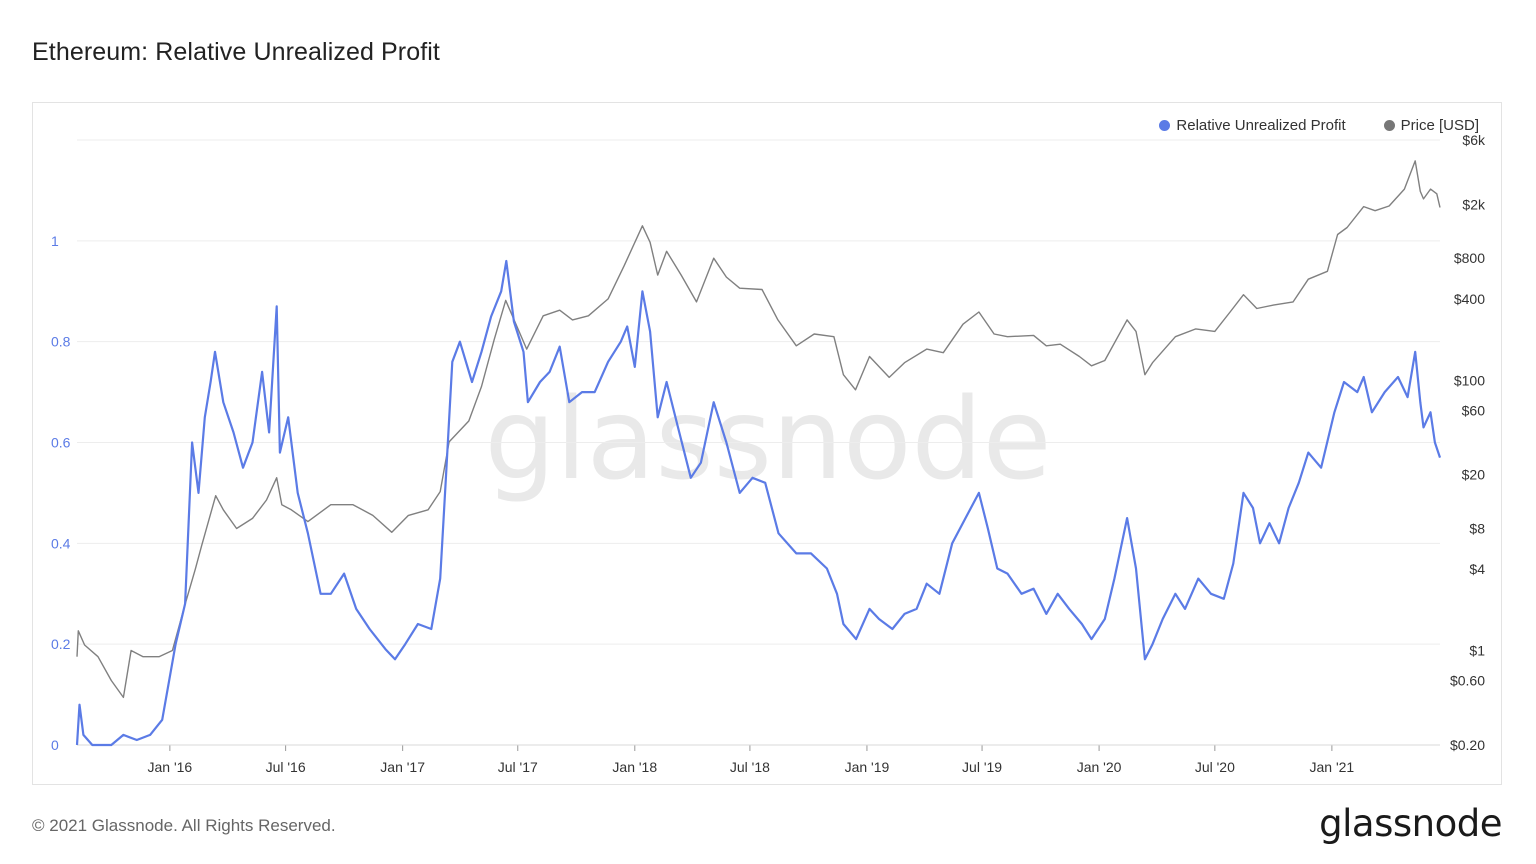 This screenshot has width=1536, height=864. Describe the element at coordinates (867, 767) in the screenshot. I see `x-tick-label: Jan '19` at that location.